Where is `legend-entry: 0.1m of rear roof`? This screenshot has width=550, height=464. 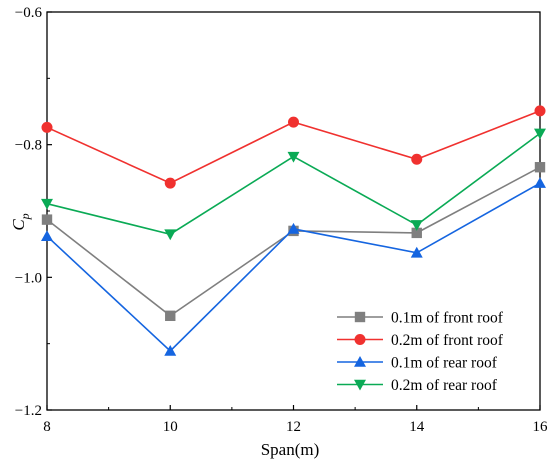
legend-entry: 0.1m of rear roof is located at coordinates (417, 363).